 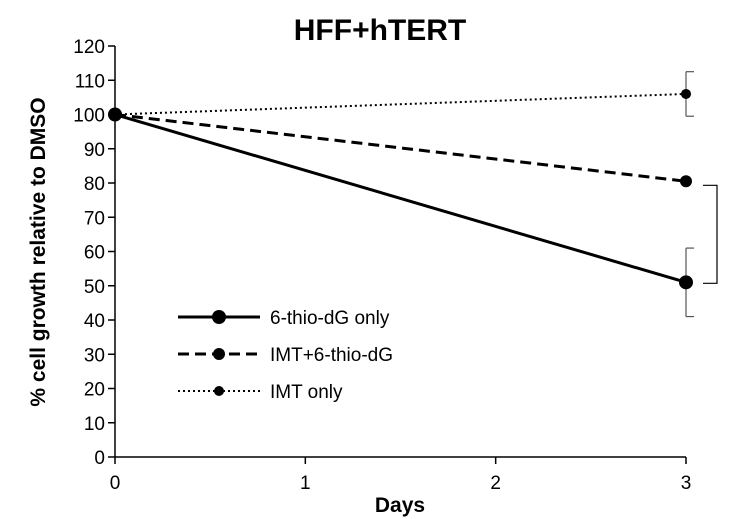 What do you see at coordinates (94, 390) in the screenshot?
I see `y-tick-label: 20` at bounding box center [94, 390].